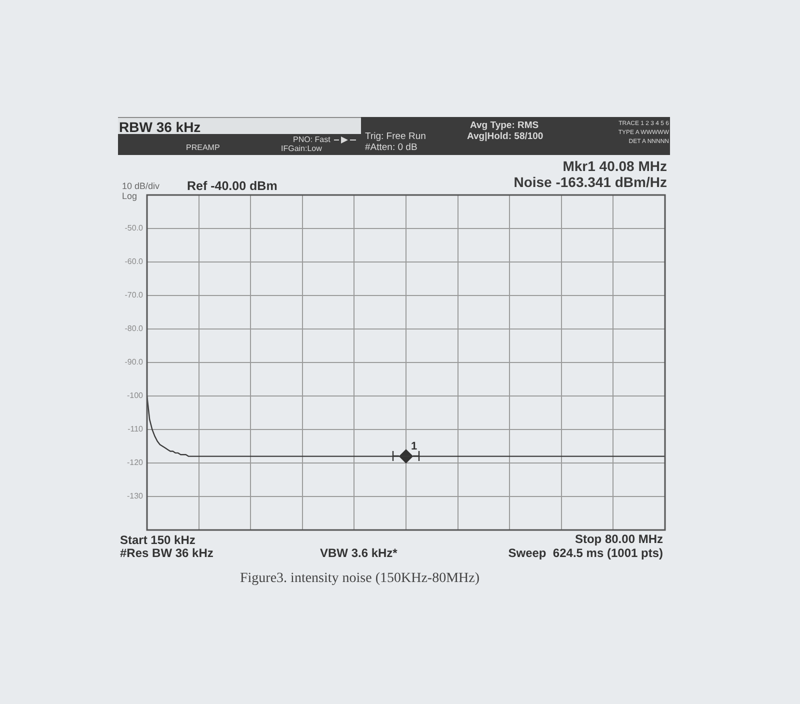 The width and height of the screenshot is (800, 704). Describe the element at coordinates (135, 395) in the screenshot. I see `y-tick-label: -100` at that location.